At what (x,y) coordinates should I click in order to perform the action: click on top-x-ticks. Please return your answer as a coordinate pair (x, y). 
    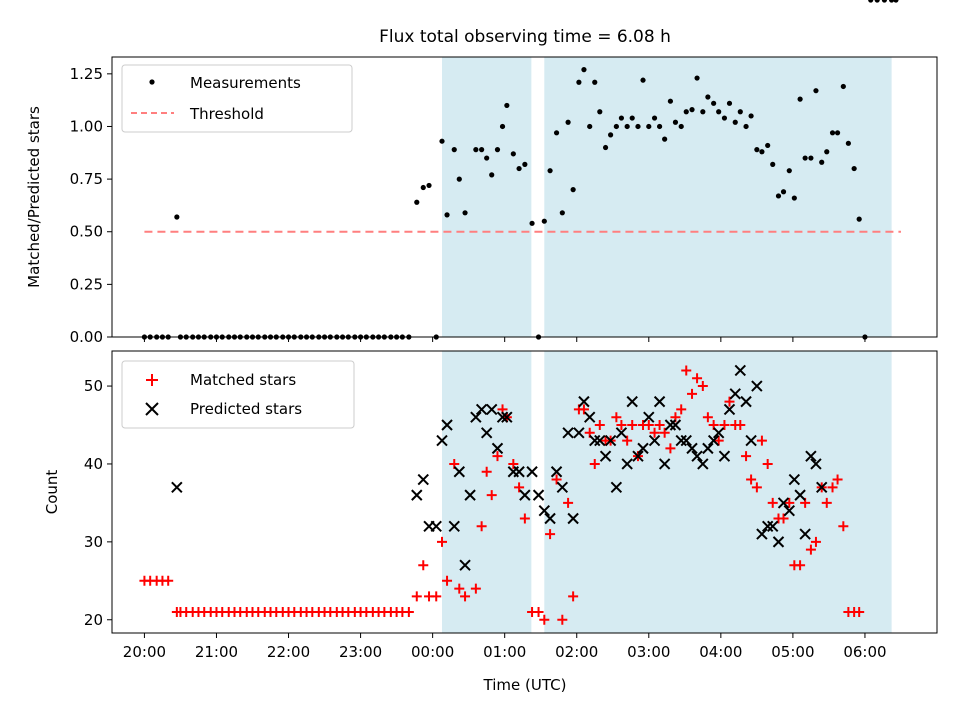
    Looking at the image, I should click on (504, 339).